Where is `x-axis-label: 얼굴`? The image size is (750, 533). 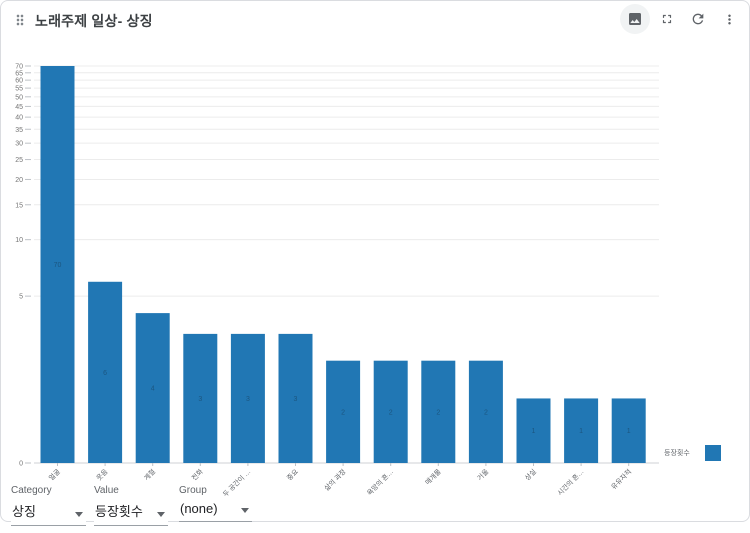
x-axis-label: 얼굴 is located at coordinates (54, 474).